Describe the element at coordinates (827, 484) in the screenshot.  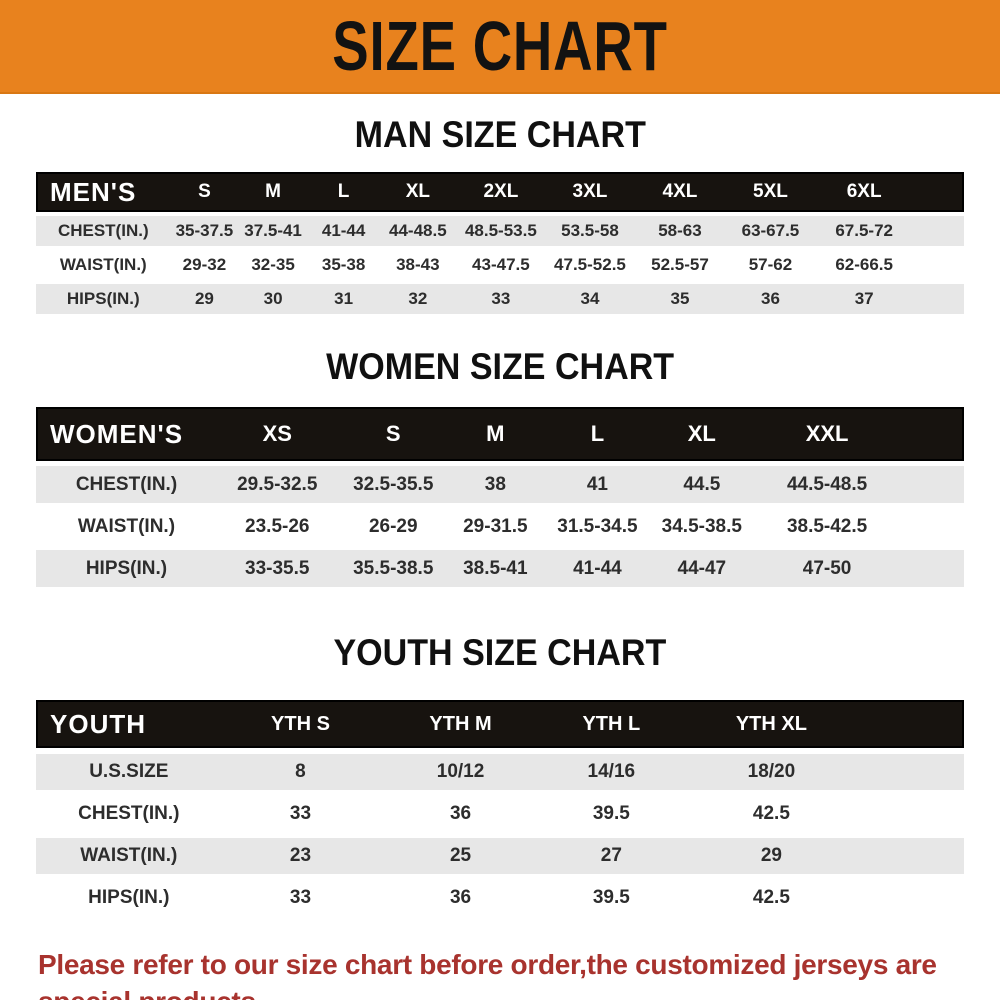
I see `size-value-cell: 44.5-48.5` at that location.